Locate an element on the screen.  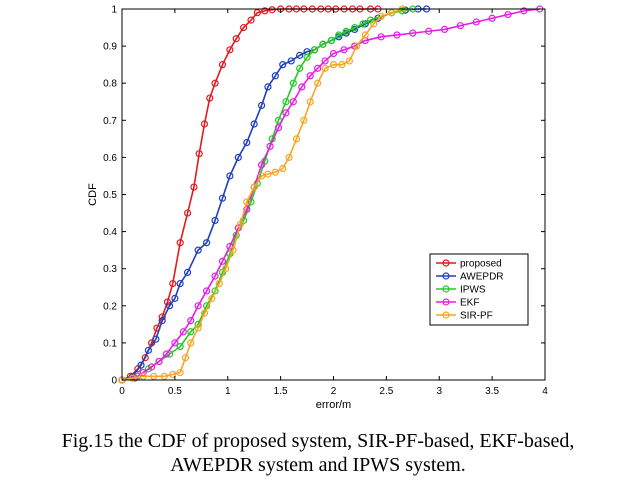
x-tick-label: 2 is located at coordinates (334, 391).